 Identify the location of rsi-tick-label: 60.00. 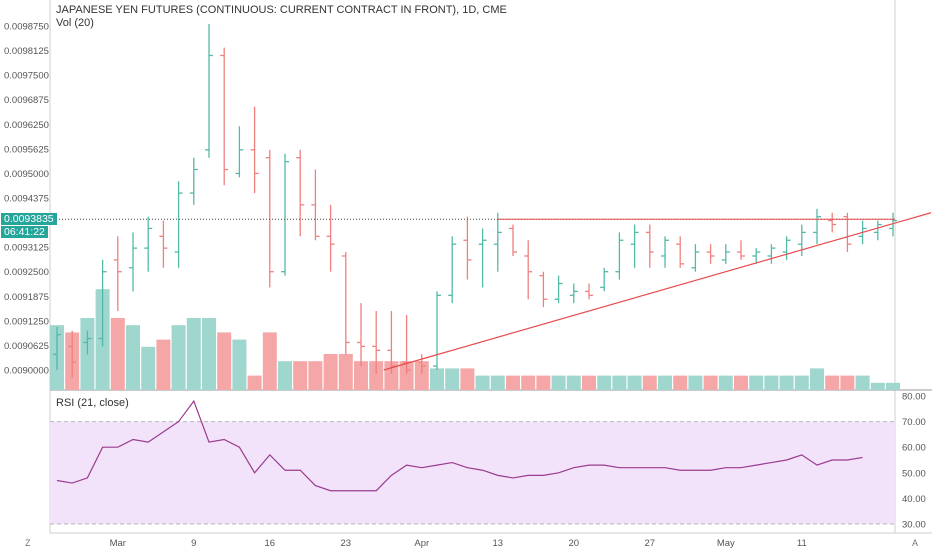
(914, 448).